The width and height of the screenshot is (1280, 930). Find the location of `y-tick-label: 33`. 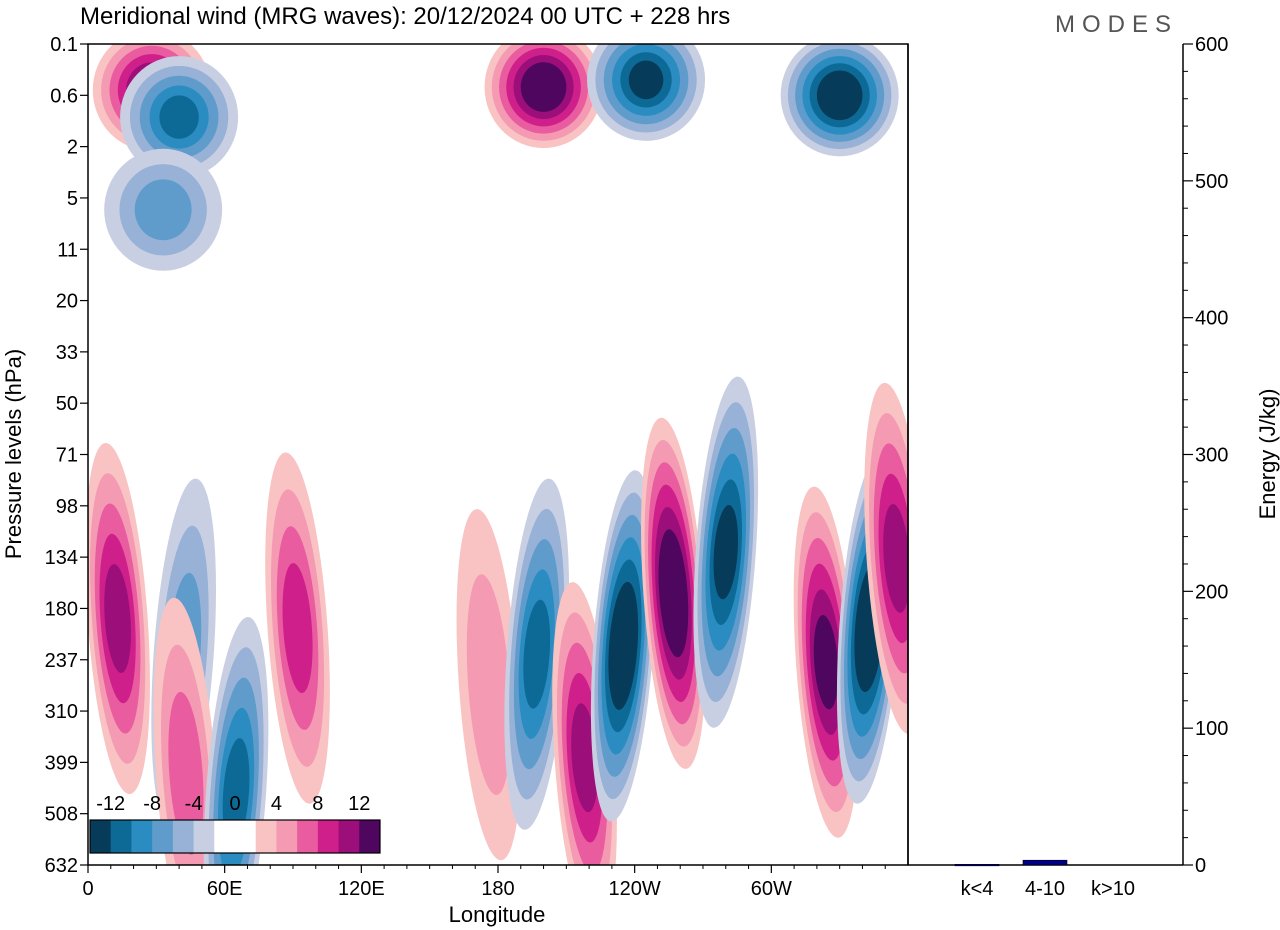

y-tick-label: 33 is located at coordinates (67, 353).